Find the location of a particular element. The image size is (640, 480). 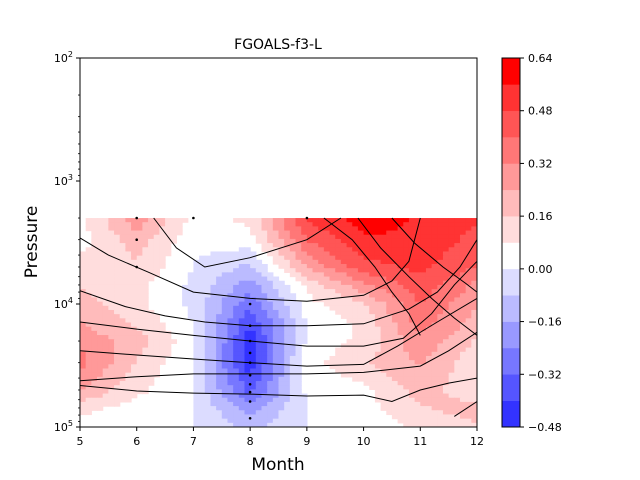

y-tick-label: 102 is located at coordinates (63, 57).